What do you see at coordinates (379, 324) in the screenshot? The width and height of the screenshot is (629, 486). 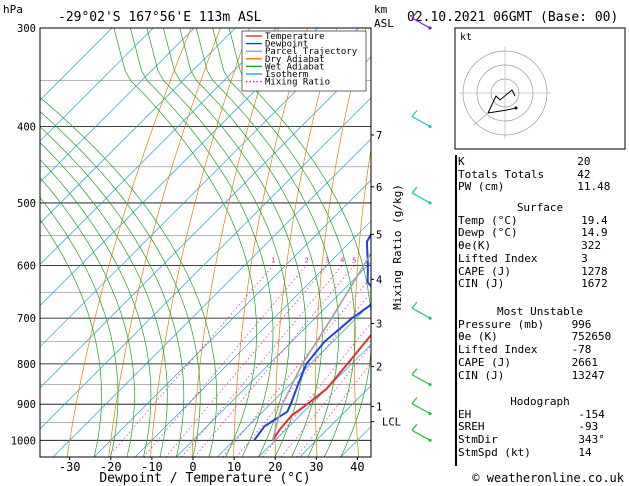 I see `altitude-label: 3` at bounding box center [379, 324].